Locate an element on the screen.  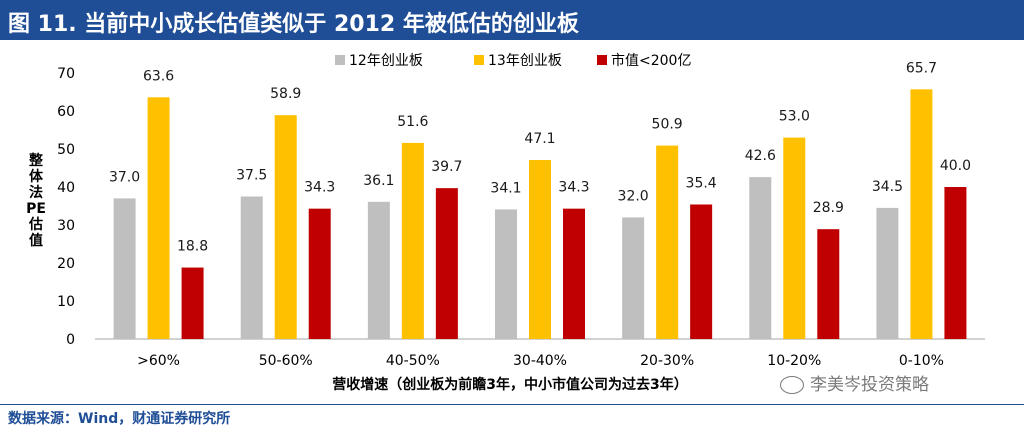
y-tick-label: 60 is located at coordinates (66, 112).